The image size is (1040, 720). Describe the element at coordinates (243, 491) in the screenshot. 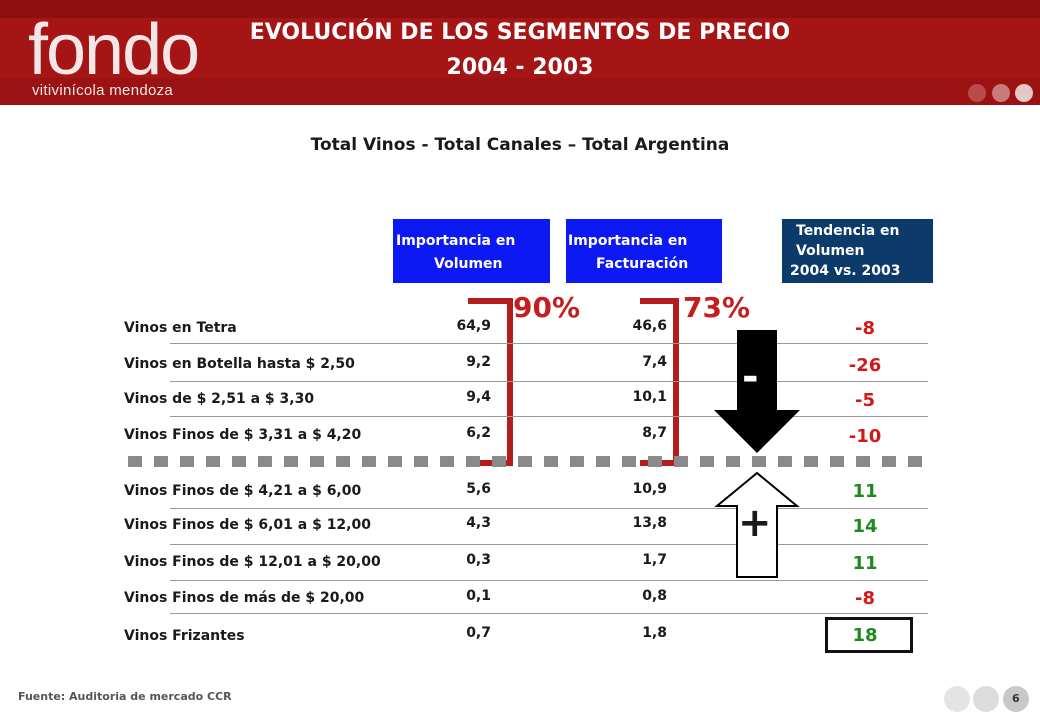

I see `row-label: Vinos Finos de $ 4,21 a $ 6,00` at that location.